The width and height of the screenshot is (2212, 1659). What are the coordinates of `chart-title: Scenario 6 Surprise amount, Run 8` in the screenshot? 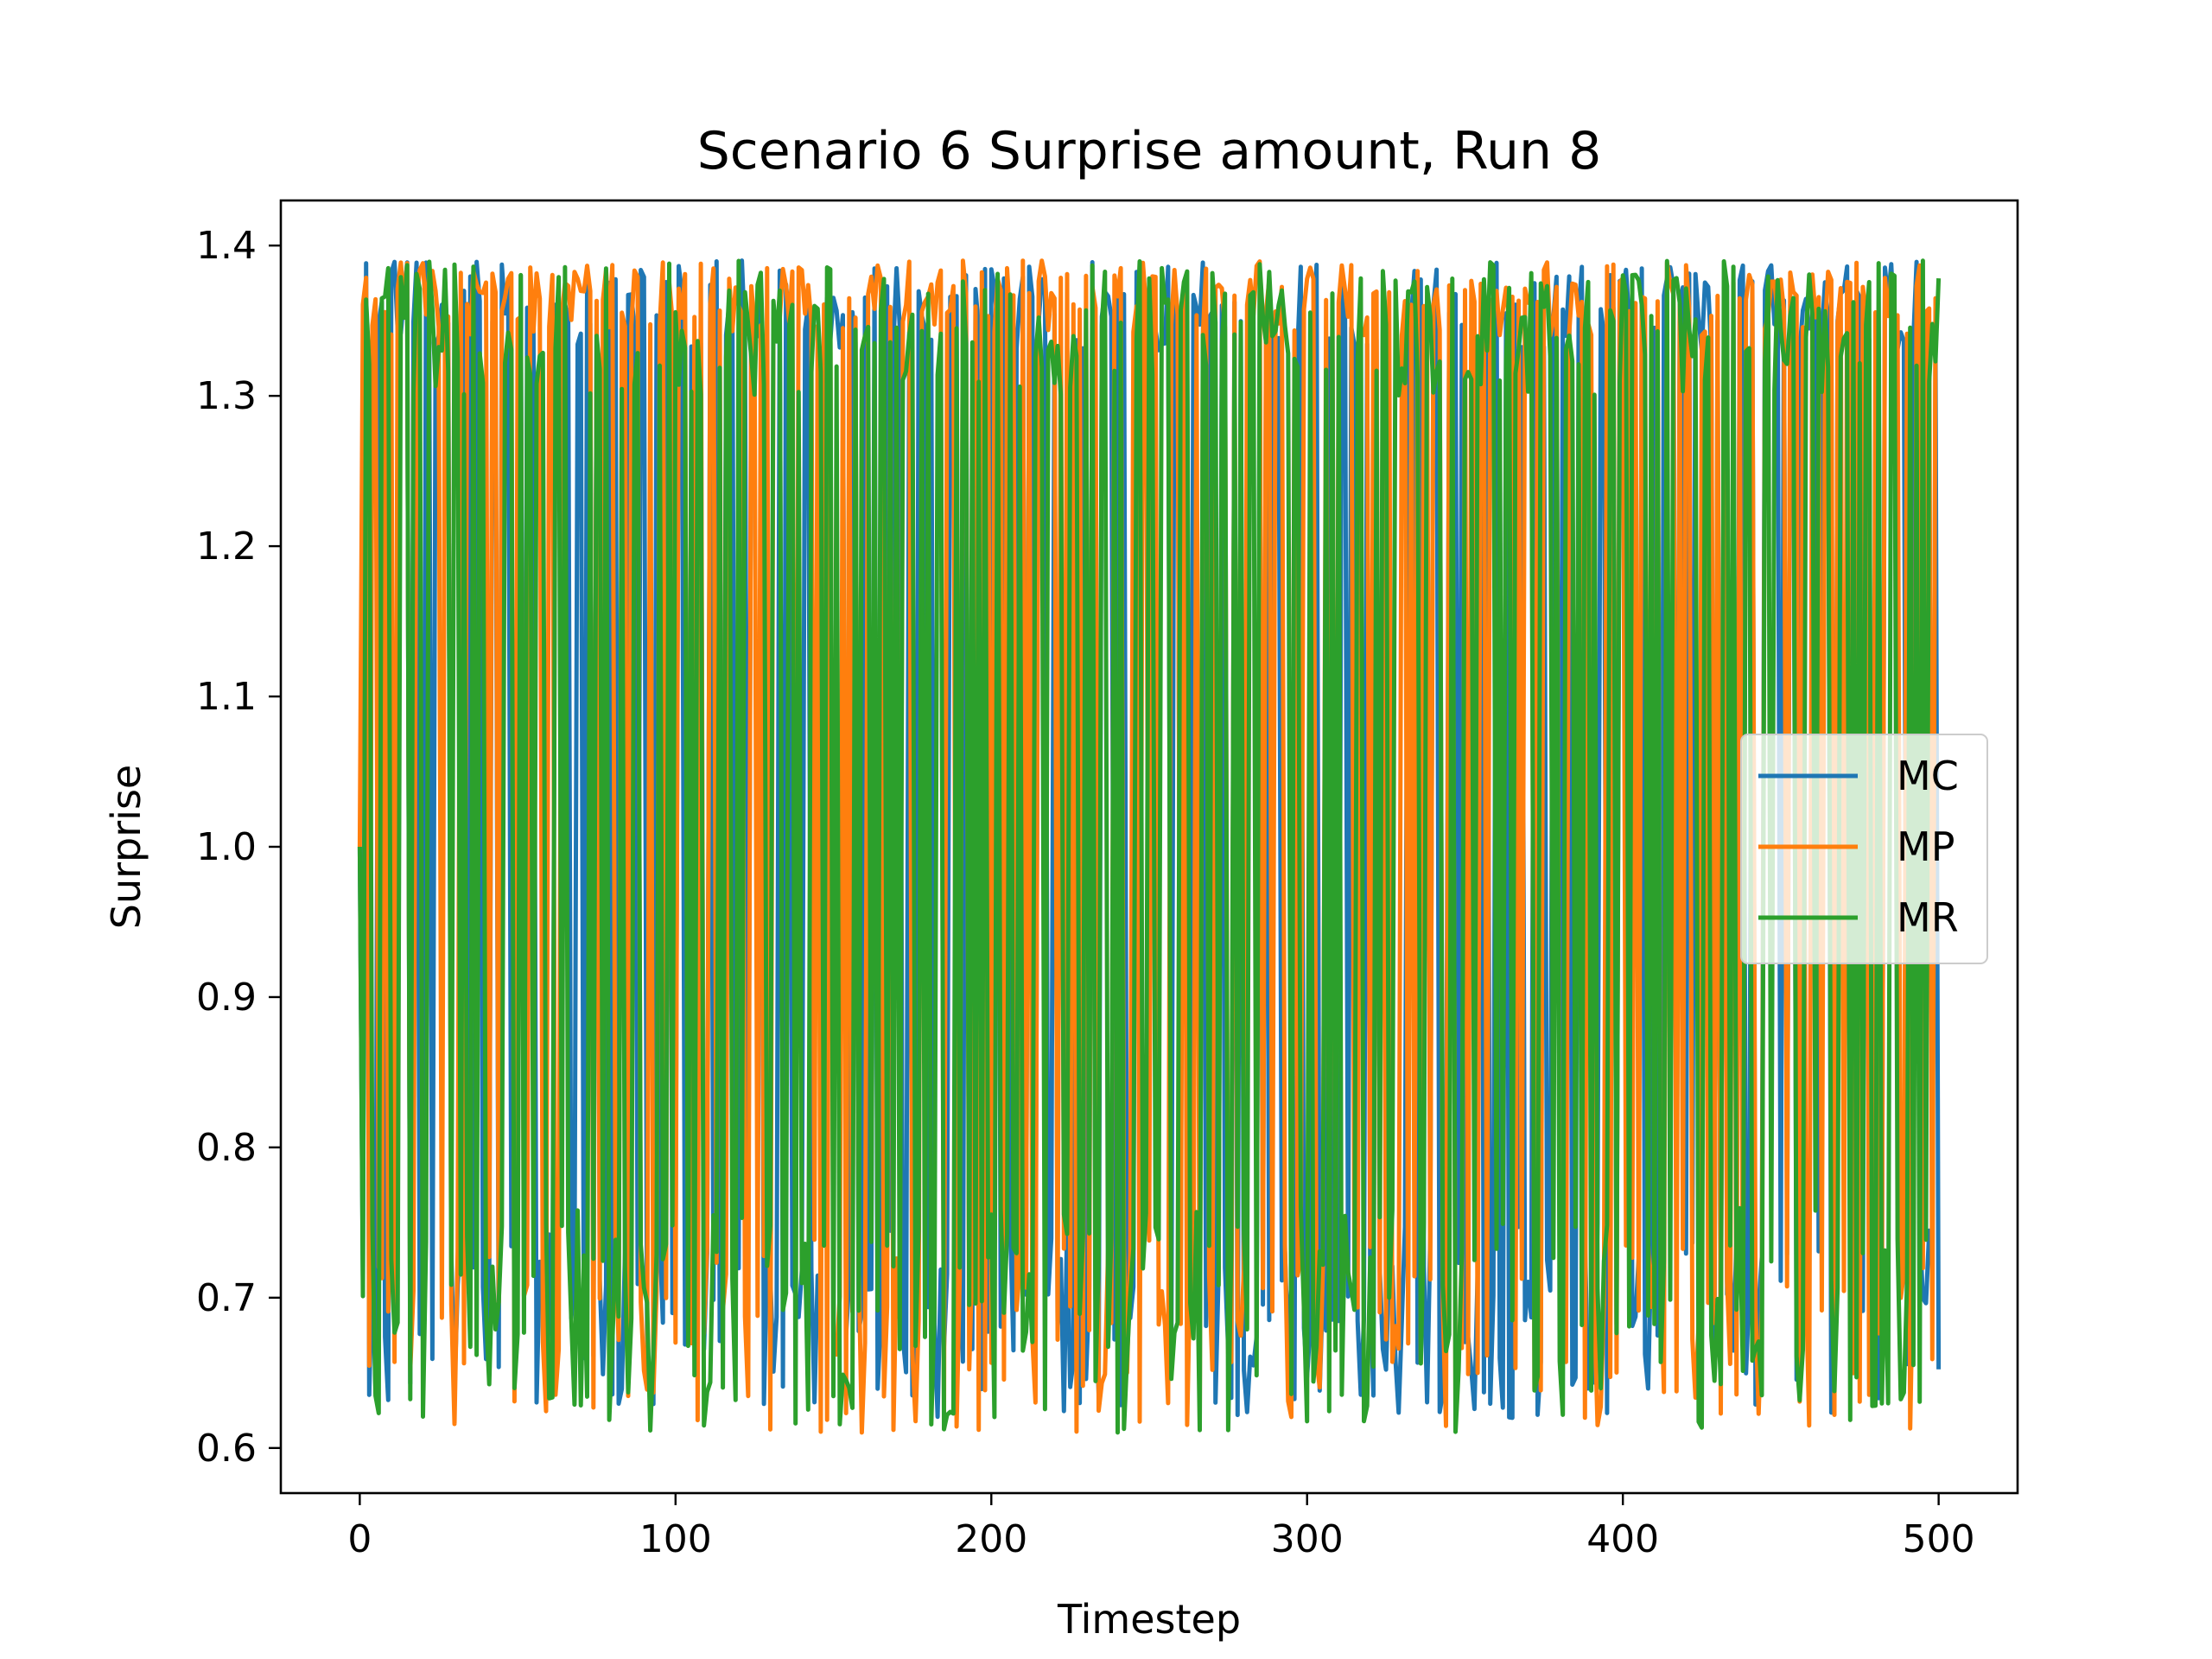 It's located at (1149, 151).